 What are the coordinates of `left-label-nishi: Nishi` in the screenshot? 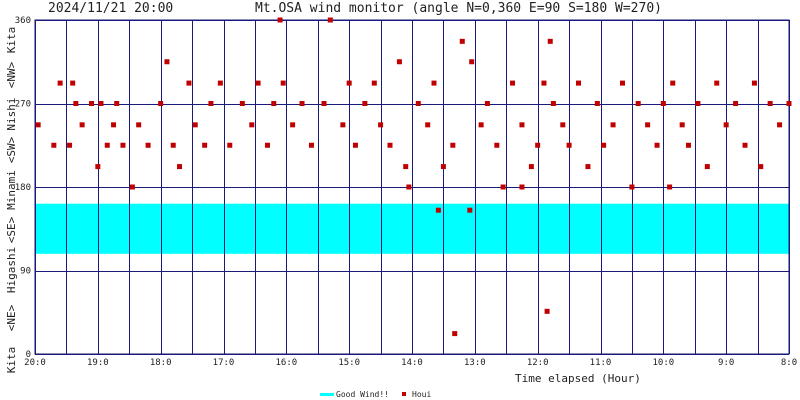 It's located at (11, 113).